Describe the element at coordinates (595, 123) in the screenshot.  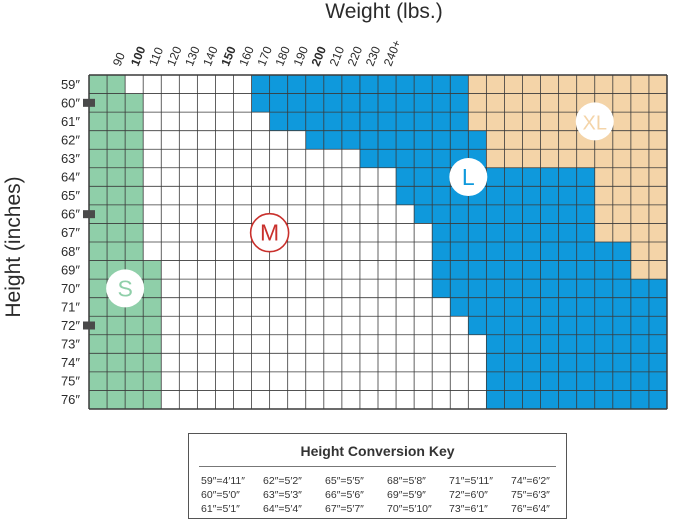
I see `size-badge-text: XL` at that location.